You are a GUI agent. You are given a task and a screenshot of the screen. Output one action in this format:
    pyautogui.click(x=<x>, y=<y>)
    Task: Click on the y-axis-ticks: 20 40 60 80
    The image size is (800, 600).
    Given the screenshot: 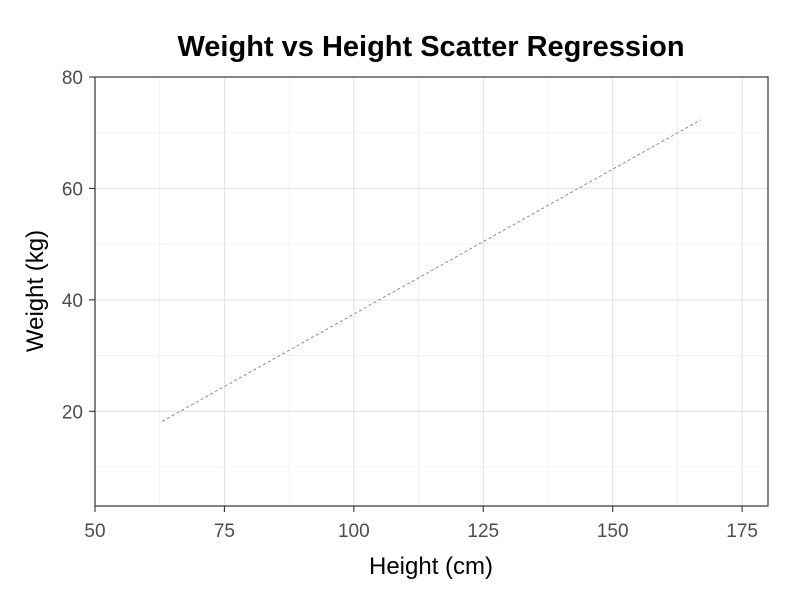 What is the action you would take?
    pyautogui.click(x=78, y=245)
    